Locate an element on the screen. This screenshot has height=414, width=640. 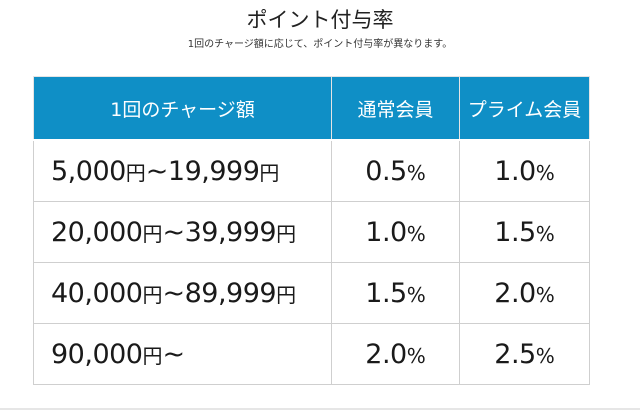
normal-rate-cell: 2.0% is located at coordinates (395, 354).